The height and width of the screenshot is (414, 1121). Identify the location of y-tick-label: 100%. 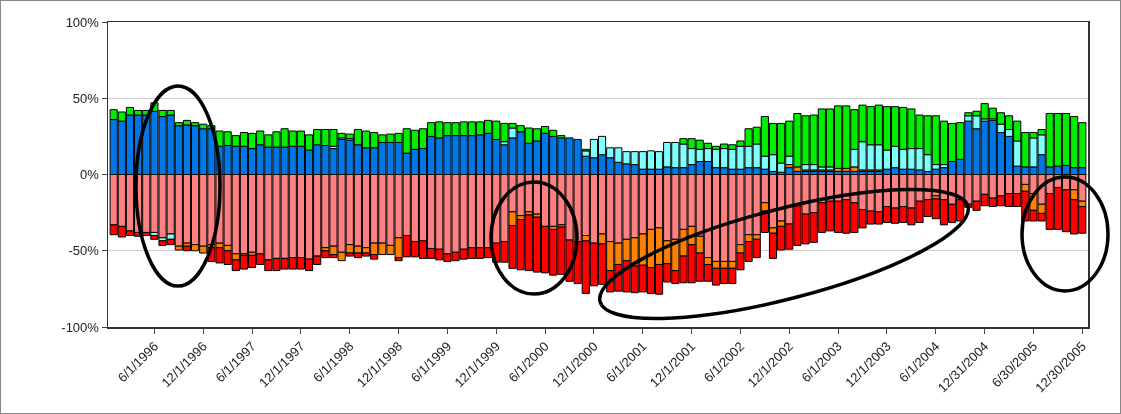
(82, 22).